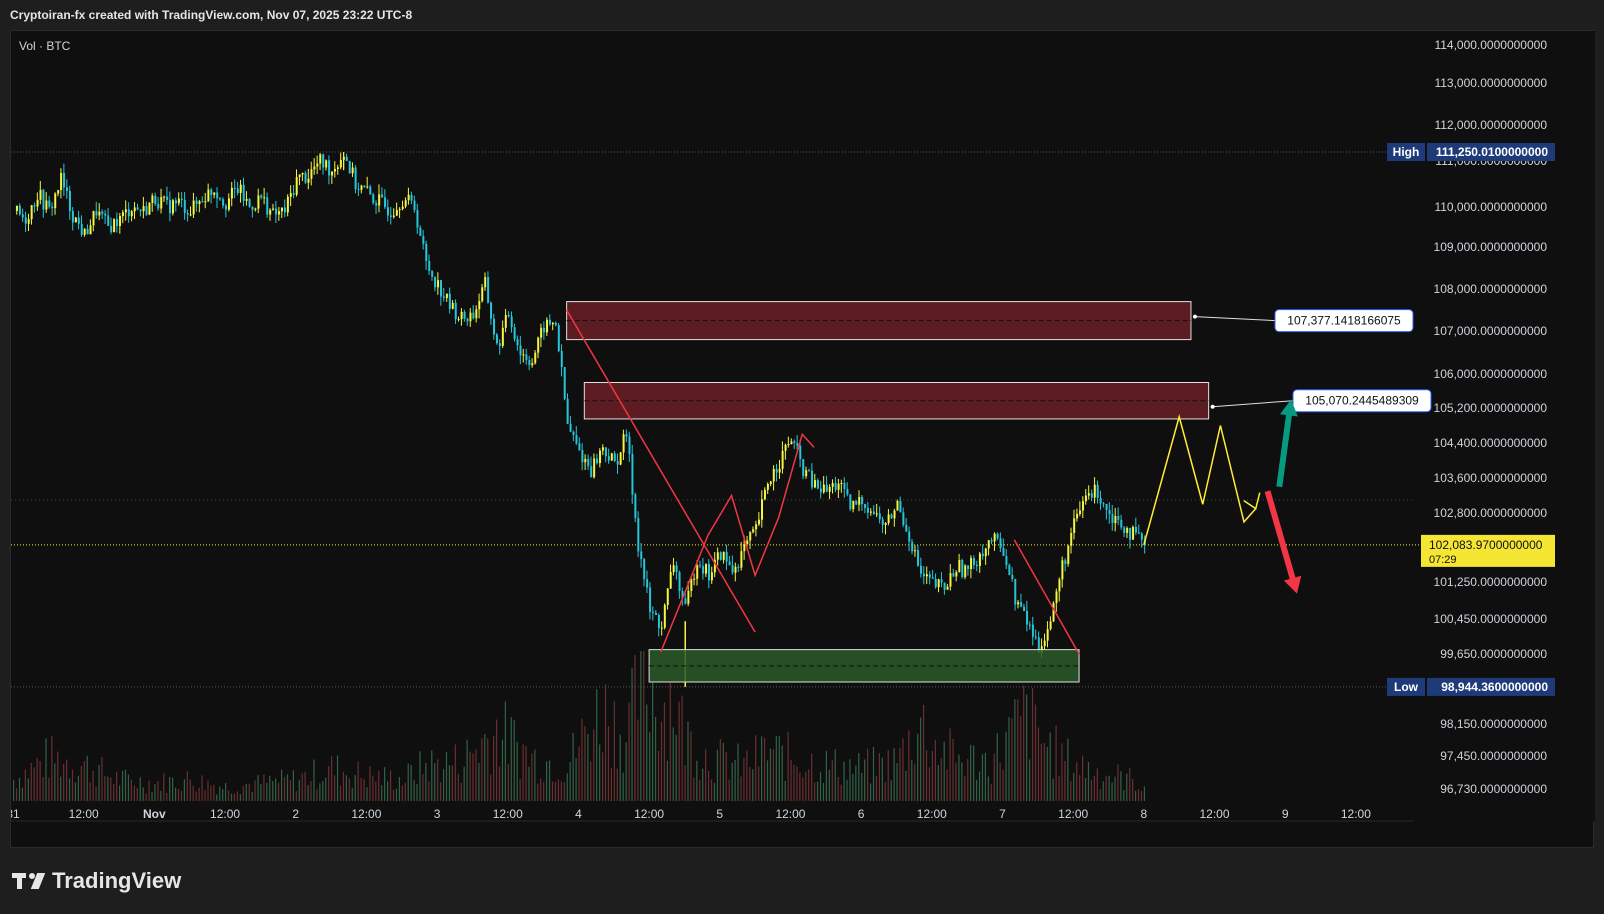  Describe the element at coordinates (1491, 513) in the screenshot. I see `y-tick-label: 102,800.0000000000` at that location.